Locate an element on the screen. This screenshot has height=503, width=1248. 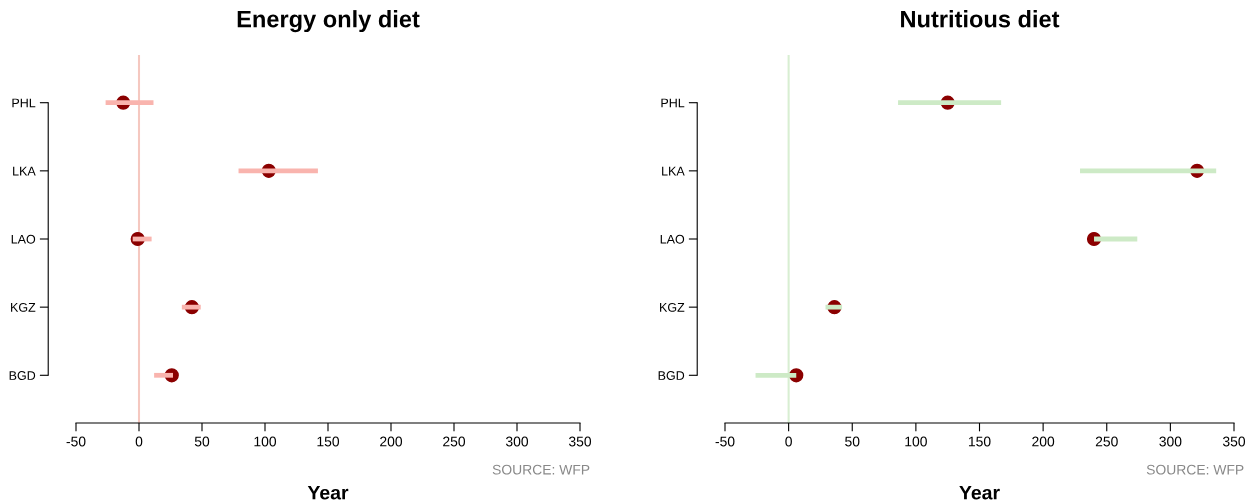
chart-title: Energy only diet is located at coordinates (328, 21).